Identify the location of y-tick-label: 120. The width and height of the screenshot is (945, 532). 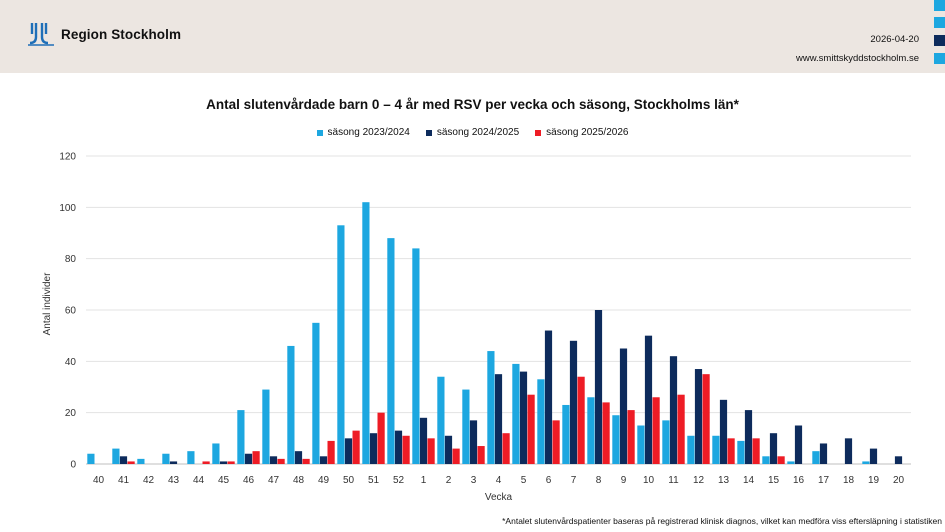
(67, 157).